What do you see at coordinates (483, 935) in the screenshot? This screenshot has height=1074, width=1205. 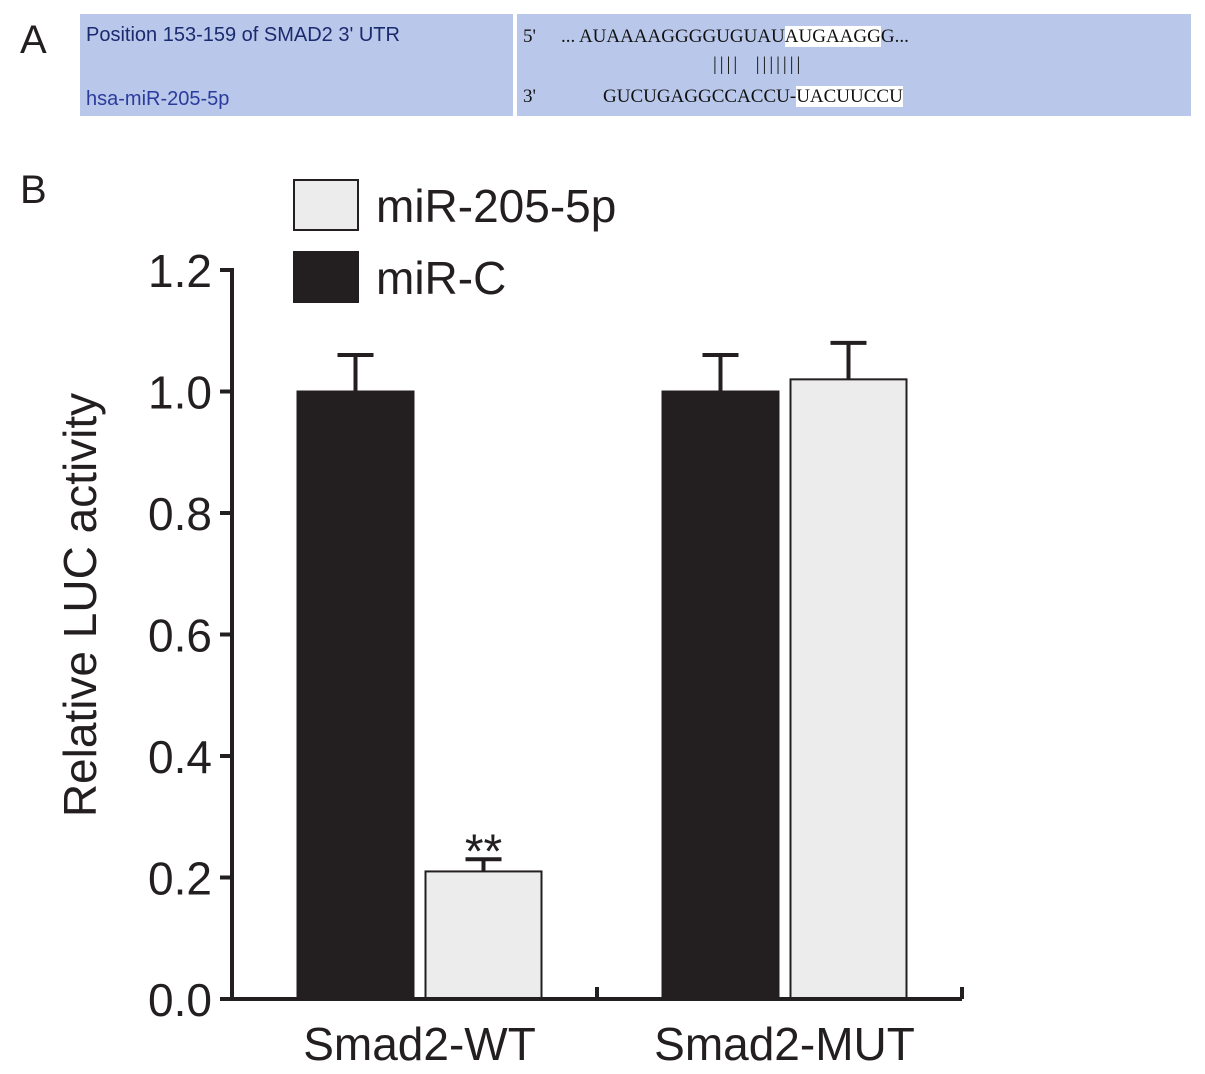 I see `bar-mir-205-5p-smad2-wt` at bounding box center [483, 935].